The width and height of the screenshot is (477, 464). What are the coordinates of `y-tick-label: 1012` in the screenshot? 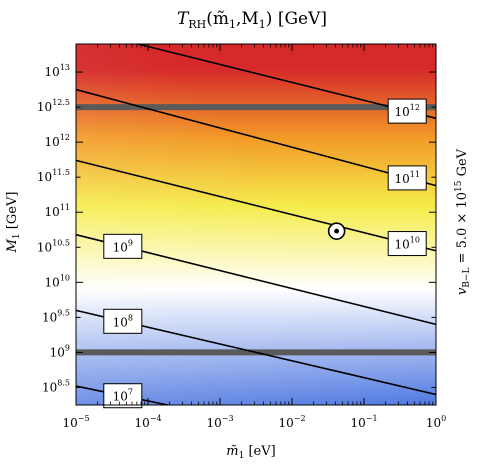 It's located at (57, 141).